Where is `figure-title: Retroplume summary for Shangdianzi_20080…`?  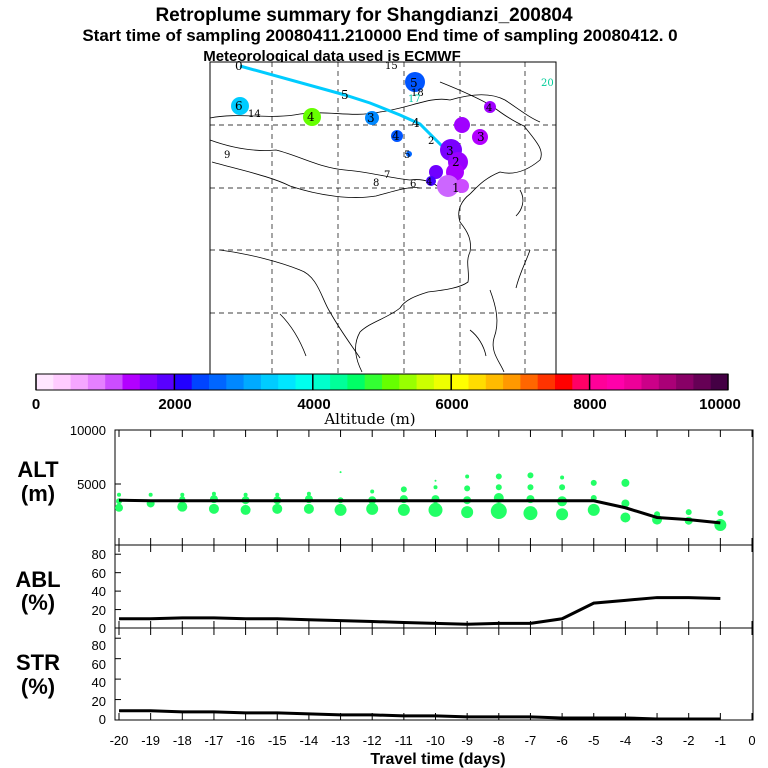
figure-title: Retroplume summary for Shangdianzi_20080… is located at coordinates (364, 15).